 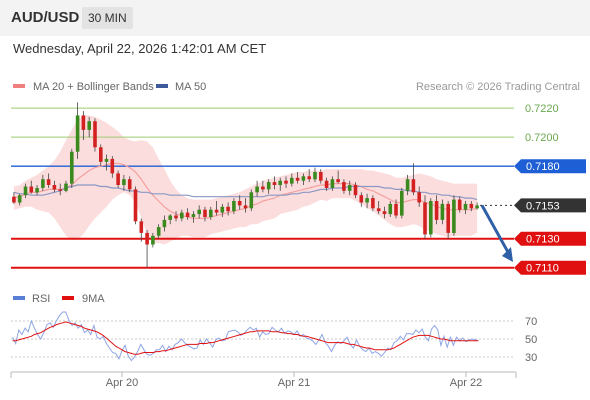 What do you see at coordinates (93, 299) in the screenshot?
I see `legend-label-9ma: 9MA` at bounding box center [93, 299].